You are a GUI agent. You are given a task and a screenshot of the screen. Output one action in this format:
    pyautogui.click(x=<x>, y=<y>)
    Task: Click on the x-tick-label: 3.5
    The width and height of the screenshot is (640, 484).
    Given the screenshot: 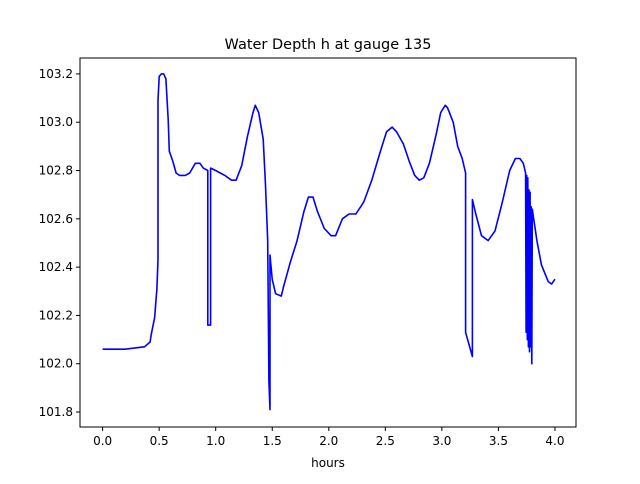 What is the action you would take?
    pyautogui.click(x=498, y=441)
    